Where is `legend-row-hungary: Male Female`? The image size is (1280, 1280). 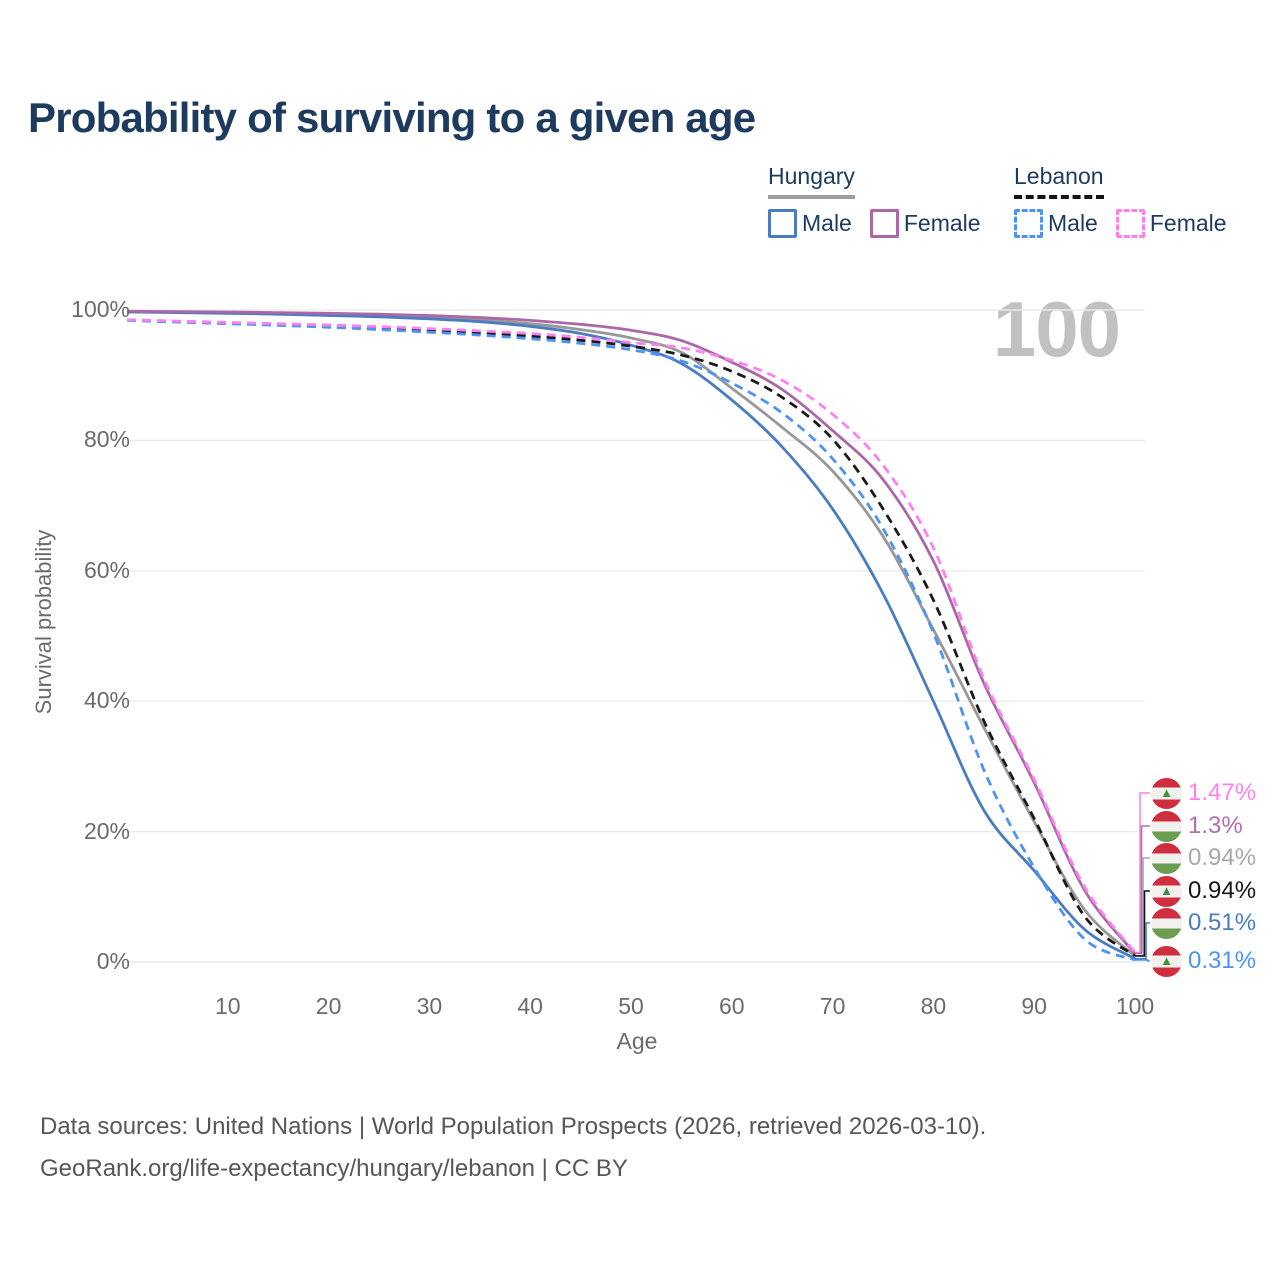 legend-row-hungary: Male Female is located at coordinates (874, 223).